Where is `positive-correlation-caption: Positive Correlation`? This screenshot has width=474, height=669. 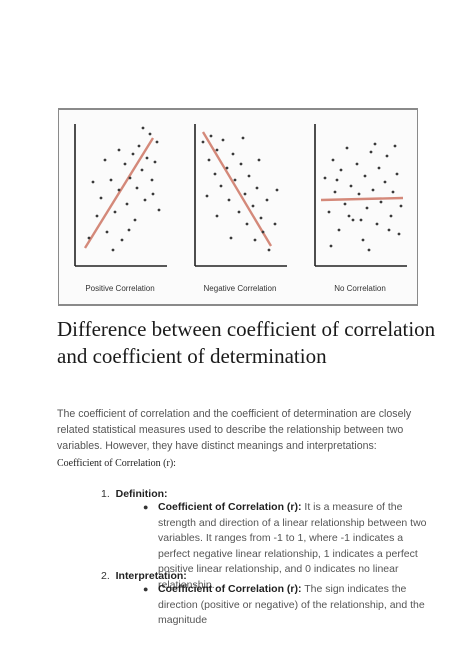
positive-correlation-caption: Positive Correlation is located at coordinates (120, 288).